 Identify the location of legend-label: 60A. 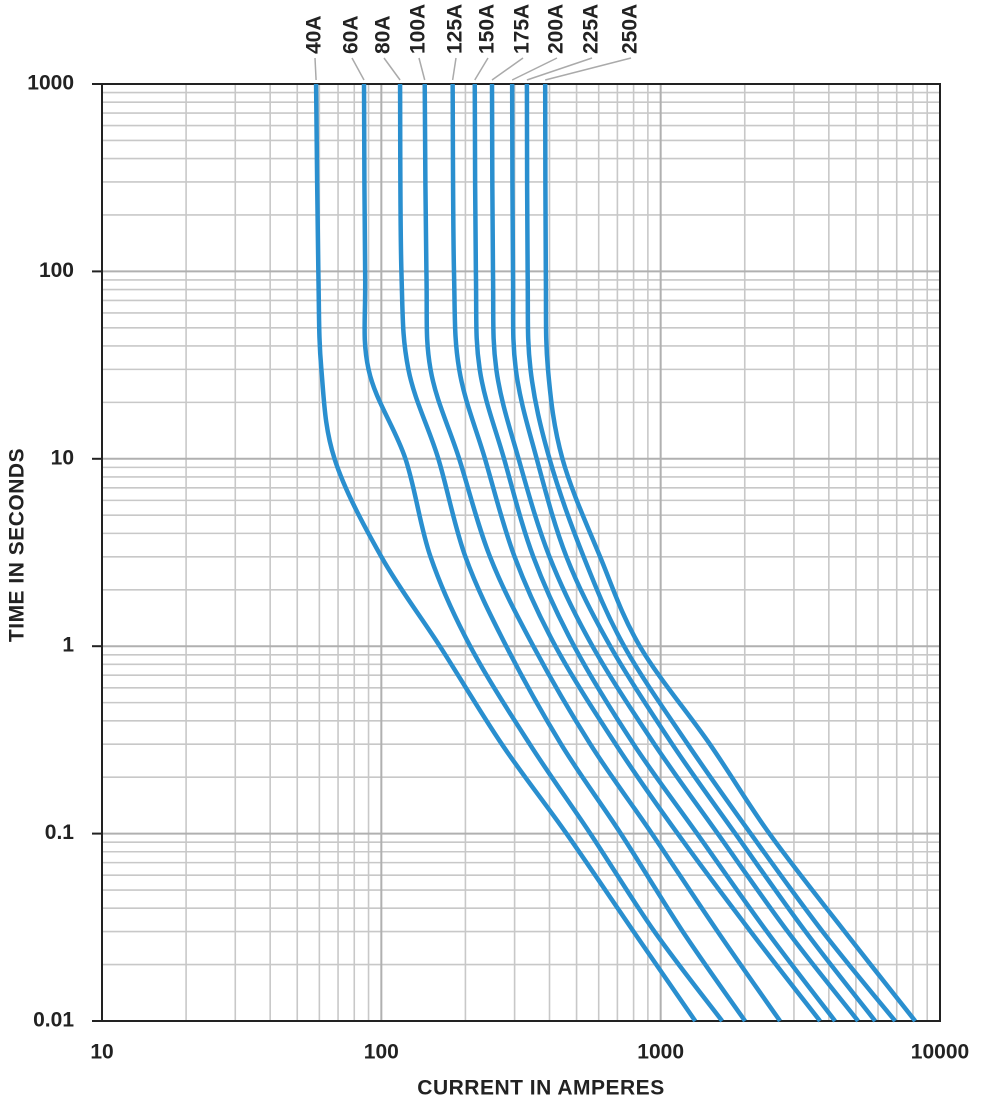
(351, 34).